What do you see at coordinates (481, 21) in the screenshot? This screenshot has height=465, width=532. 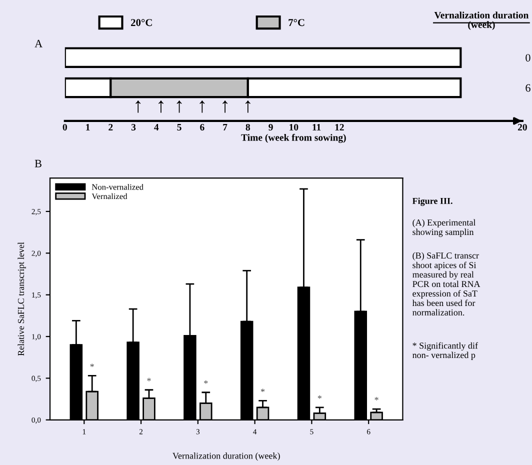 I see `y-axis-title: Vernalization duration (week)` at bounding box center [481, 21].